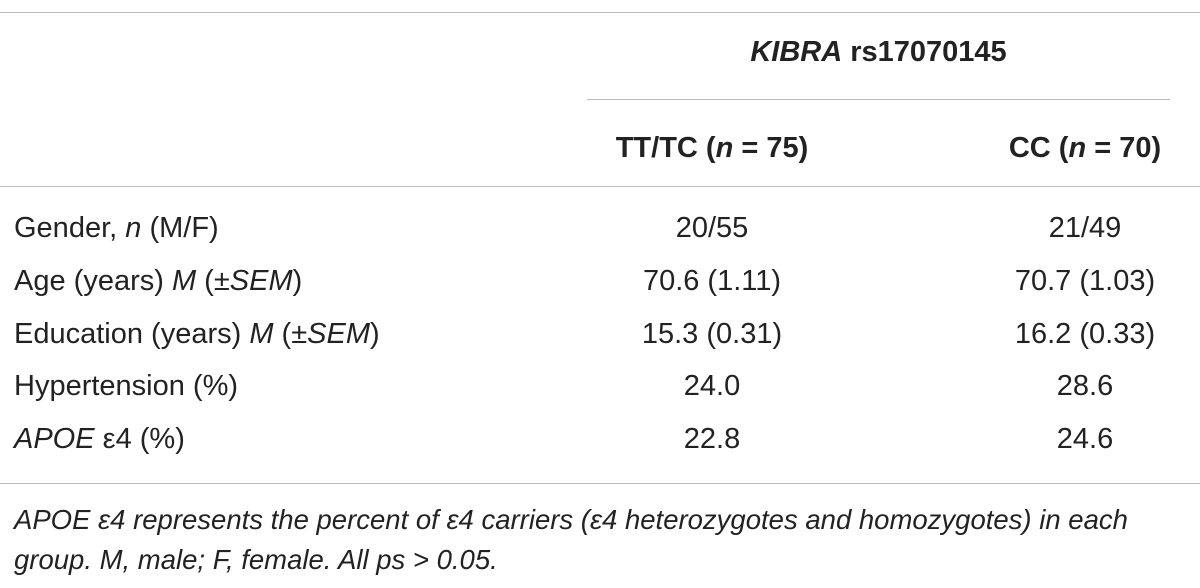 This screenshot has width=1200, height=588. I want to click on gene-name: KIBRA, so click(796, 52).